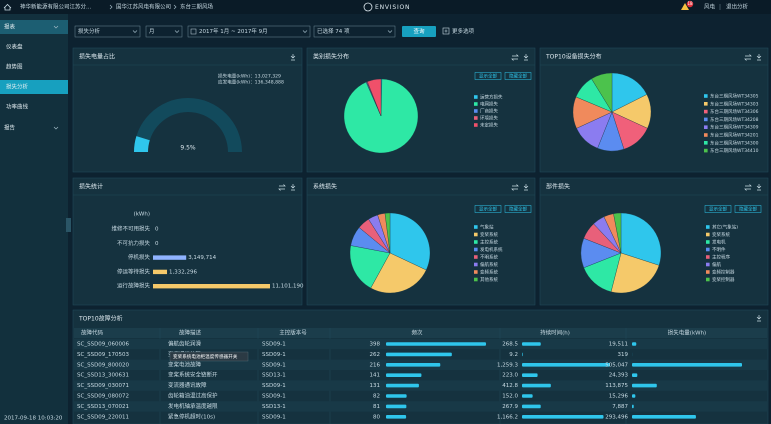 The image size is (771, 424). What do you see at coordinates (489, 272) in the screenshot?
I see `legend-label: 变频系统` at bounding box center [489, 272].